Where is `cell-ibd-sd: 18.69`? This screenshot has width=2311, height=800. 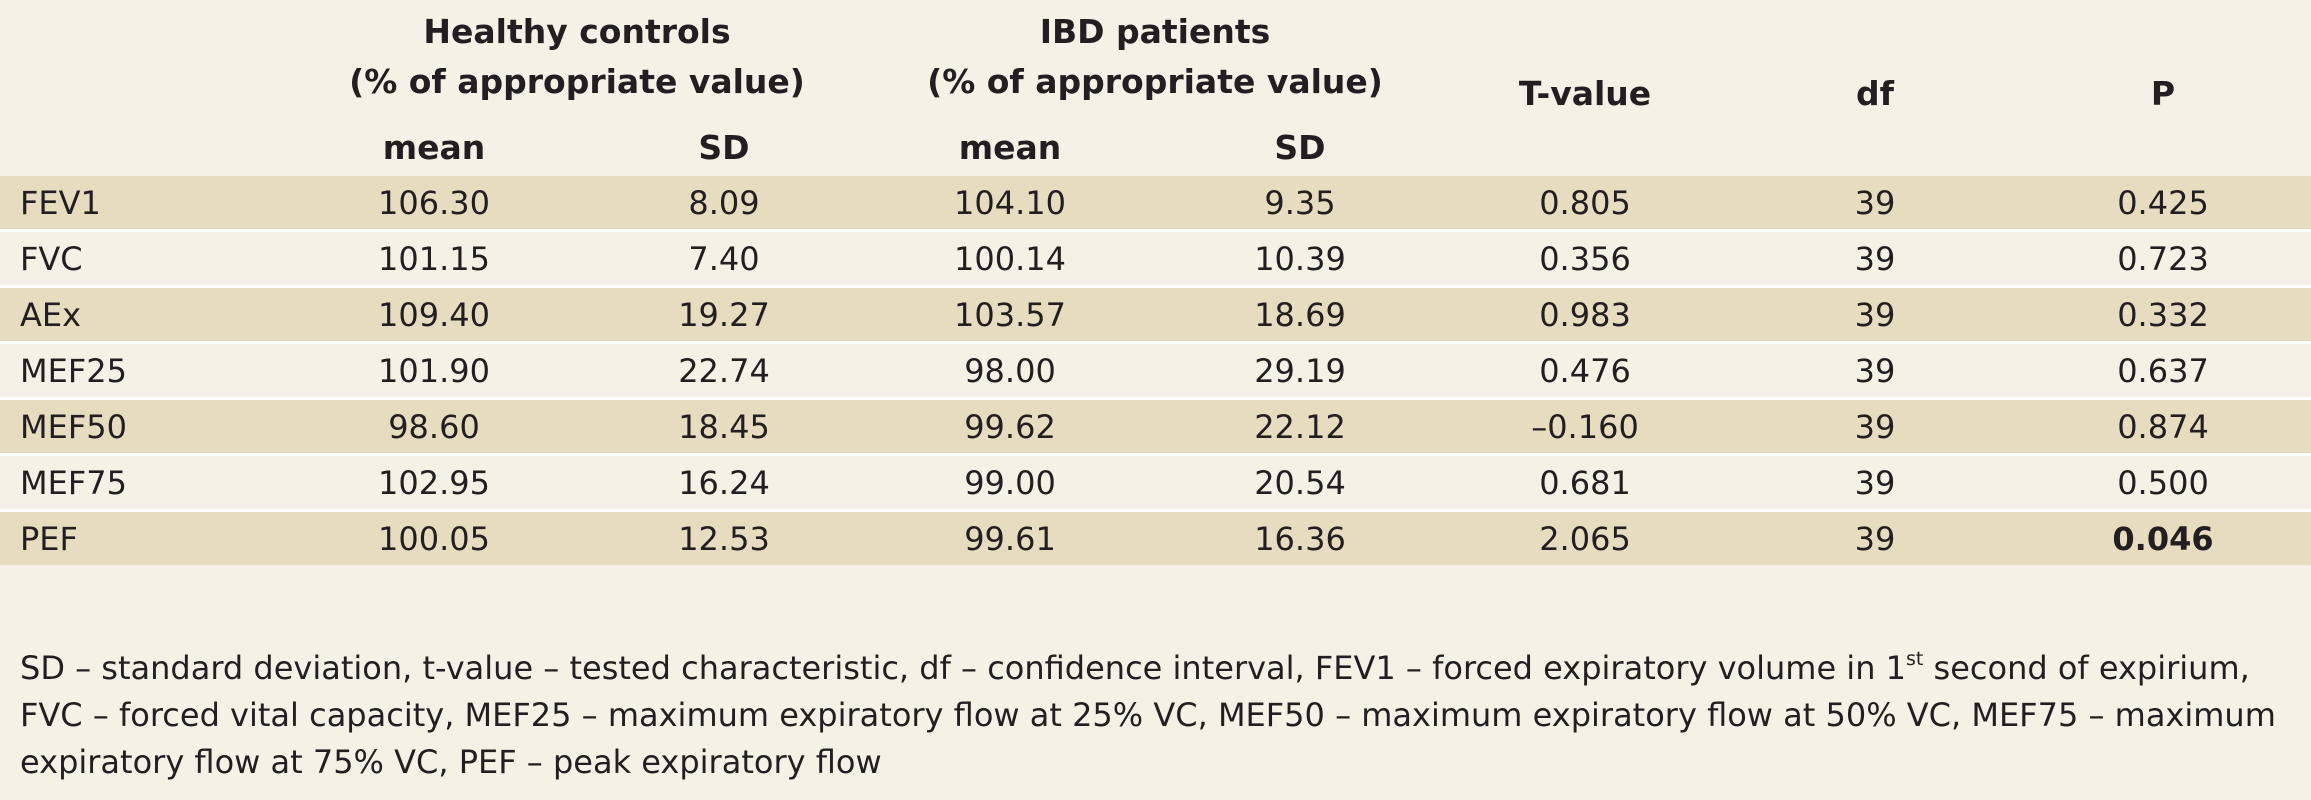
cell-ibd-sd: 18.69 is located at coordinates (1300, 315).